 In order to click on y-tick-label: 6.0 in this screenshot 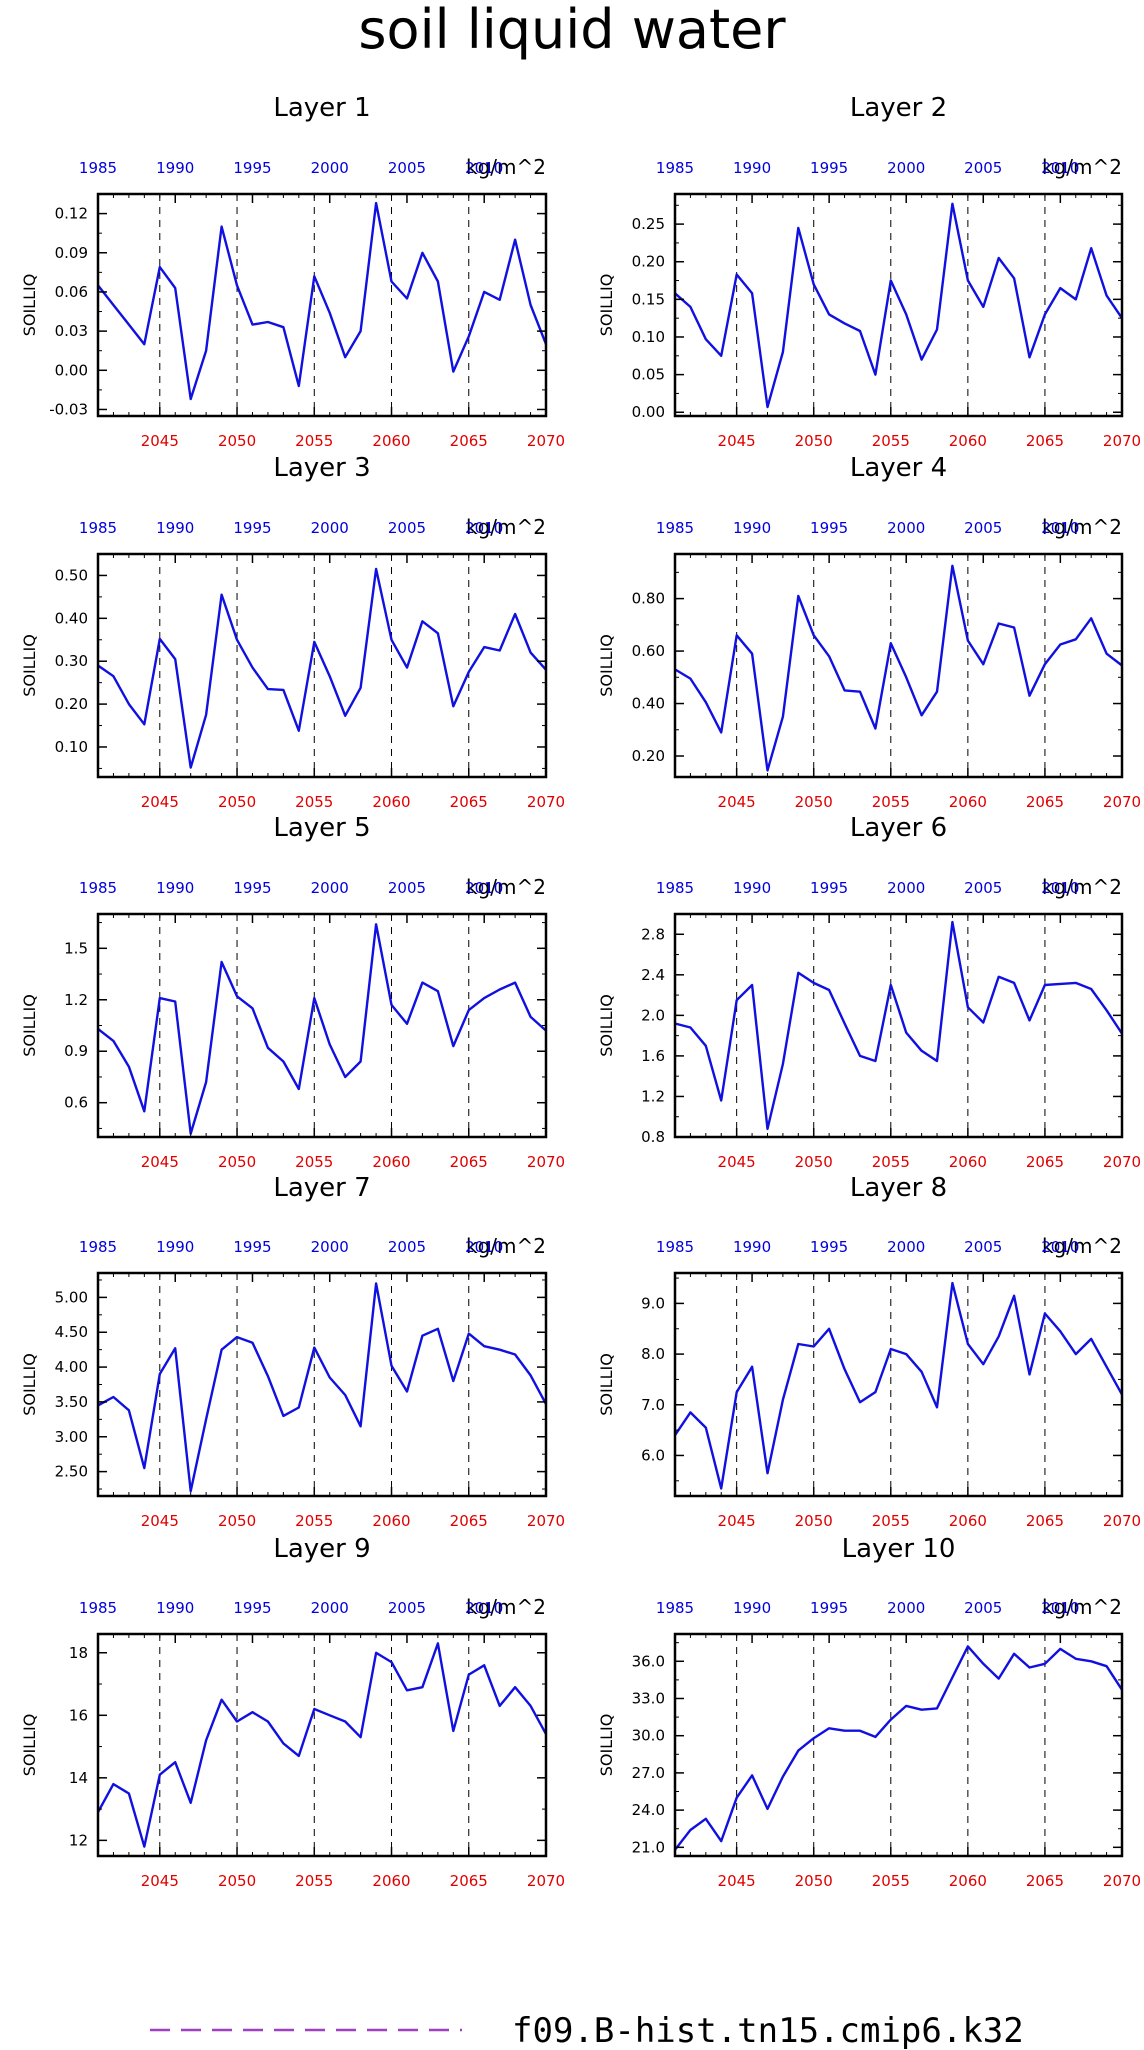, I will do `click(653, 1455)`.